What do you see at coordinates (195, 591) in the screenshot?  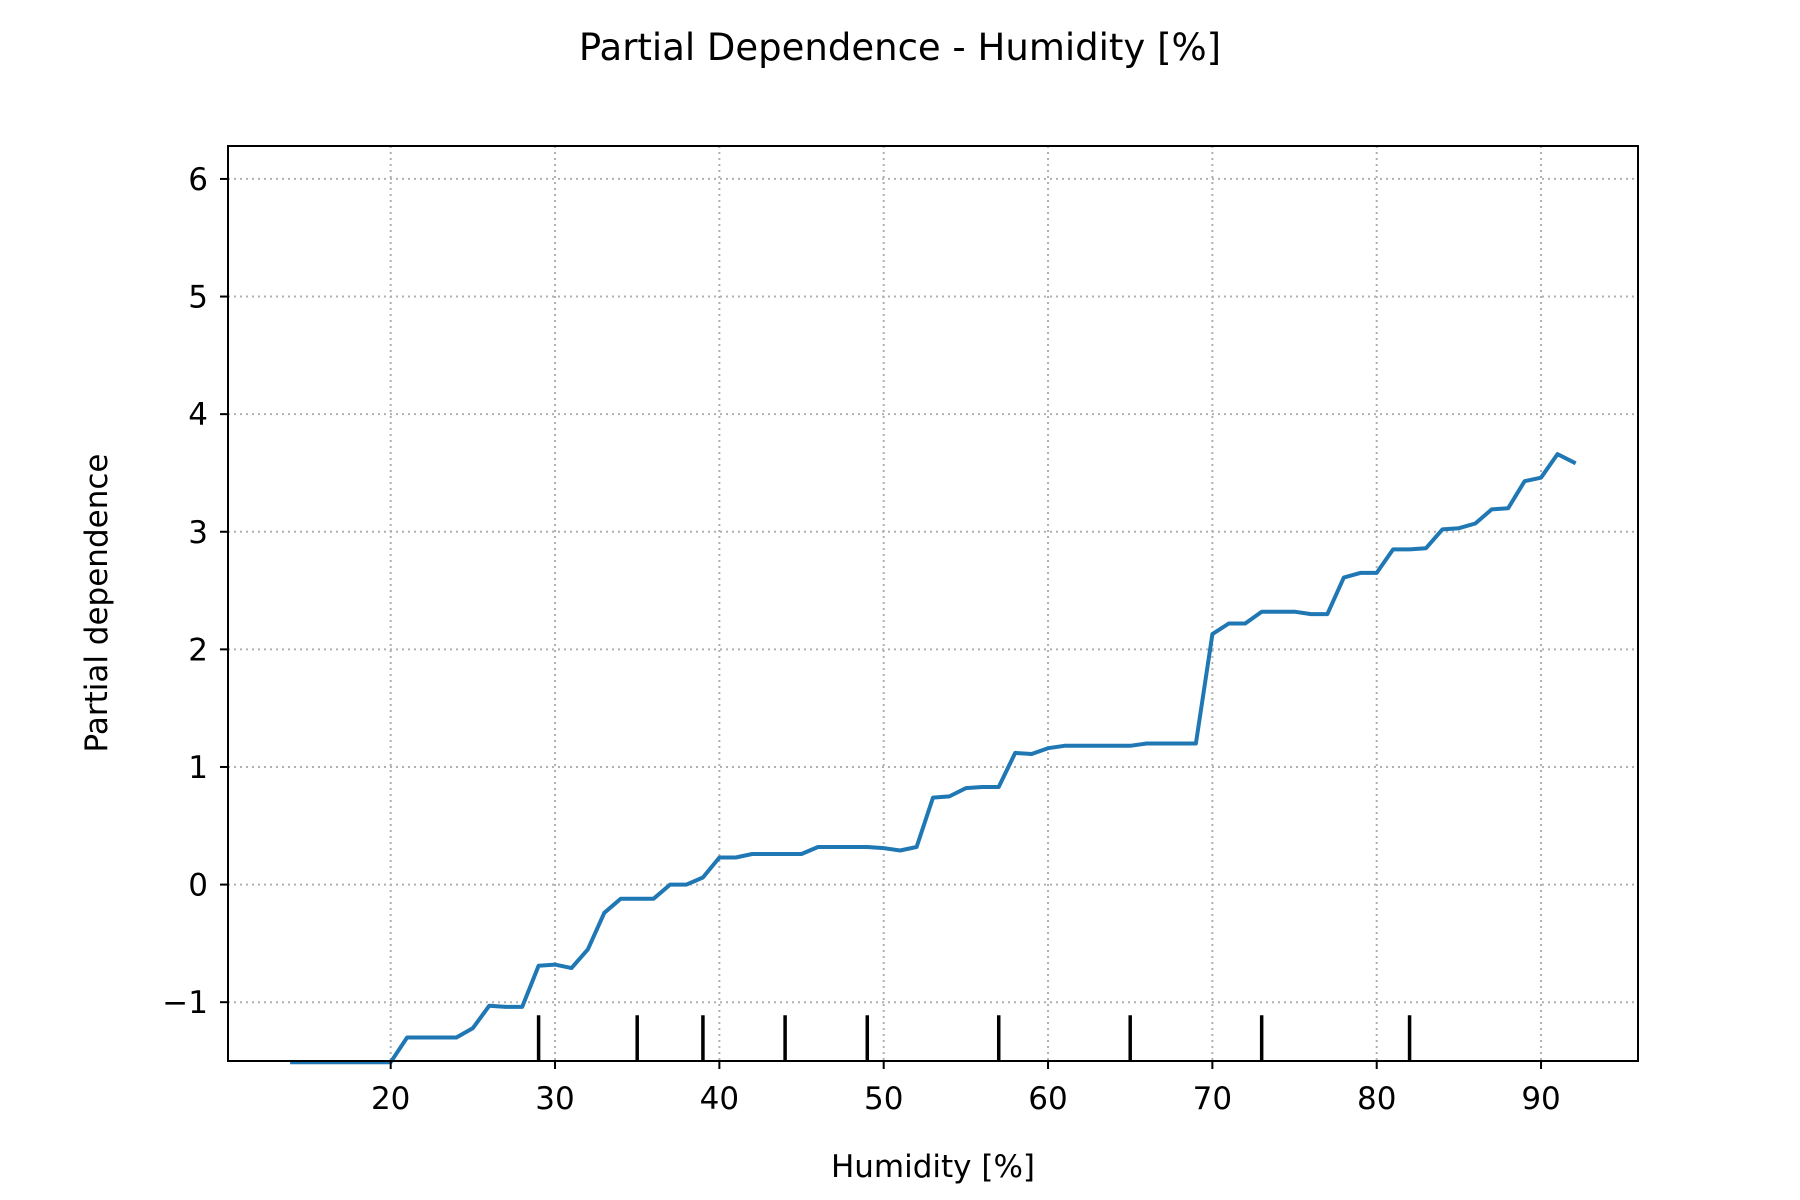 I see `y-axis-ticks: −1 0 1 2 3 4 5 6` at bounding box center [195, 591].